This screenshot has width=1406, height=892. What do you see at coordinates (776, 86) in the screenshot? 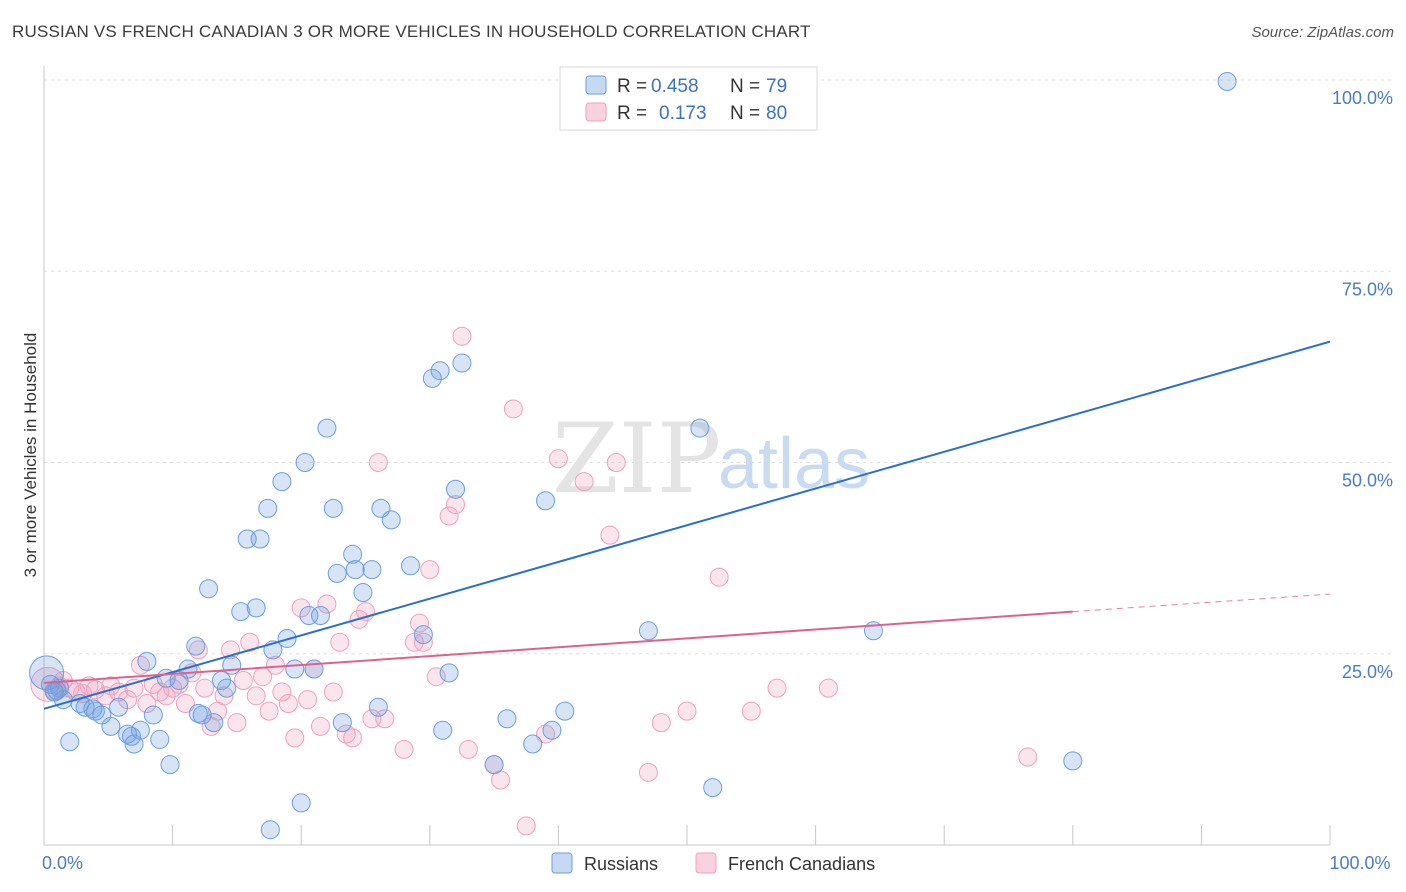
I see `legend-russians-n-value: 79` at bounding box center [776, 86].